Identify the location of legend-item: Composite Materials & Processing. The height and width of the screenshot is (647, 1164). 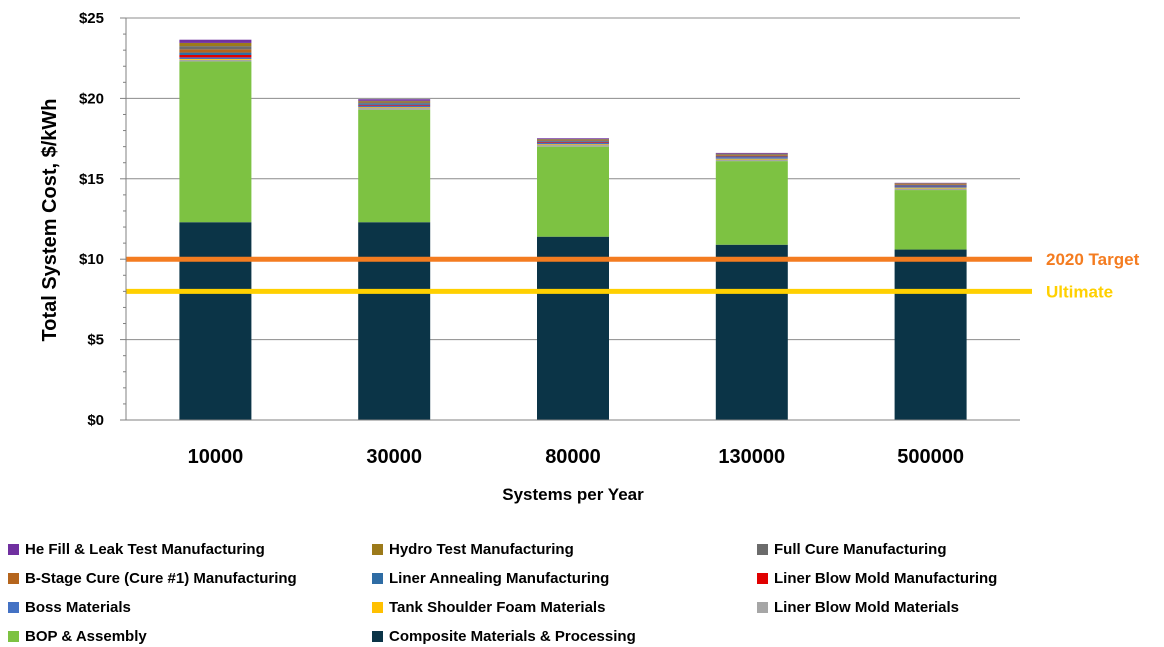
(564, 636).